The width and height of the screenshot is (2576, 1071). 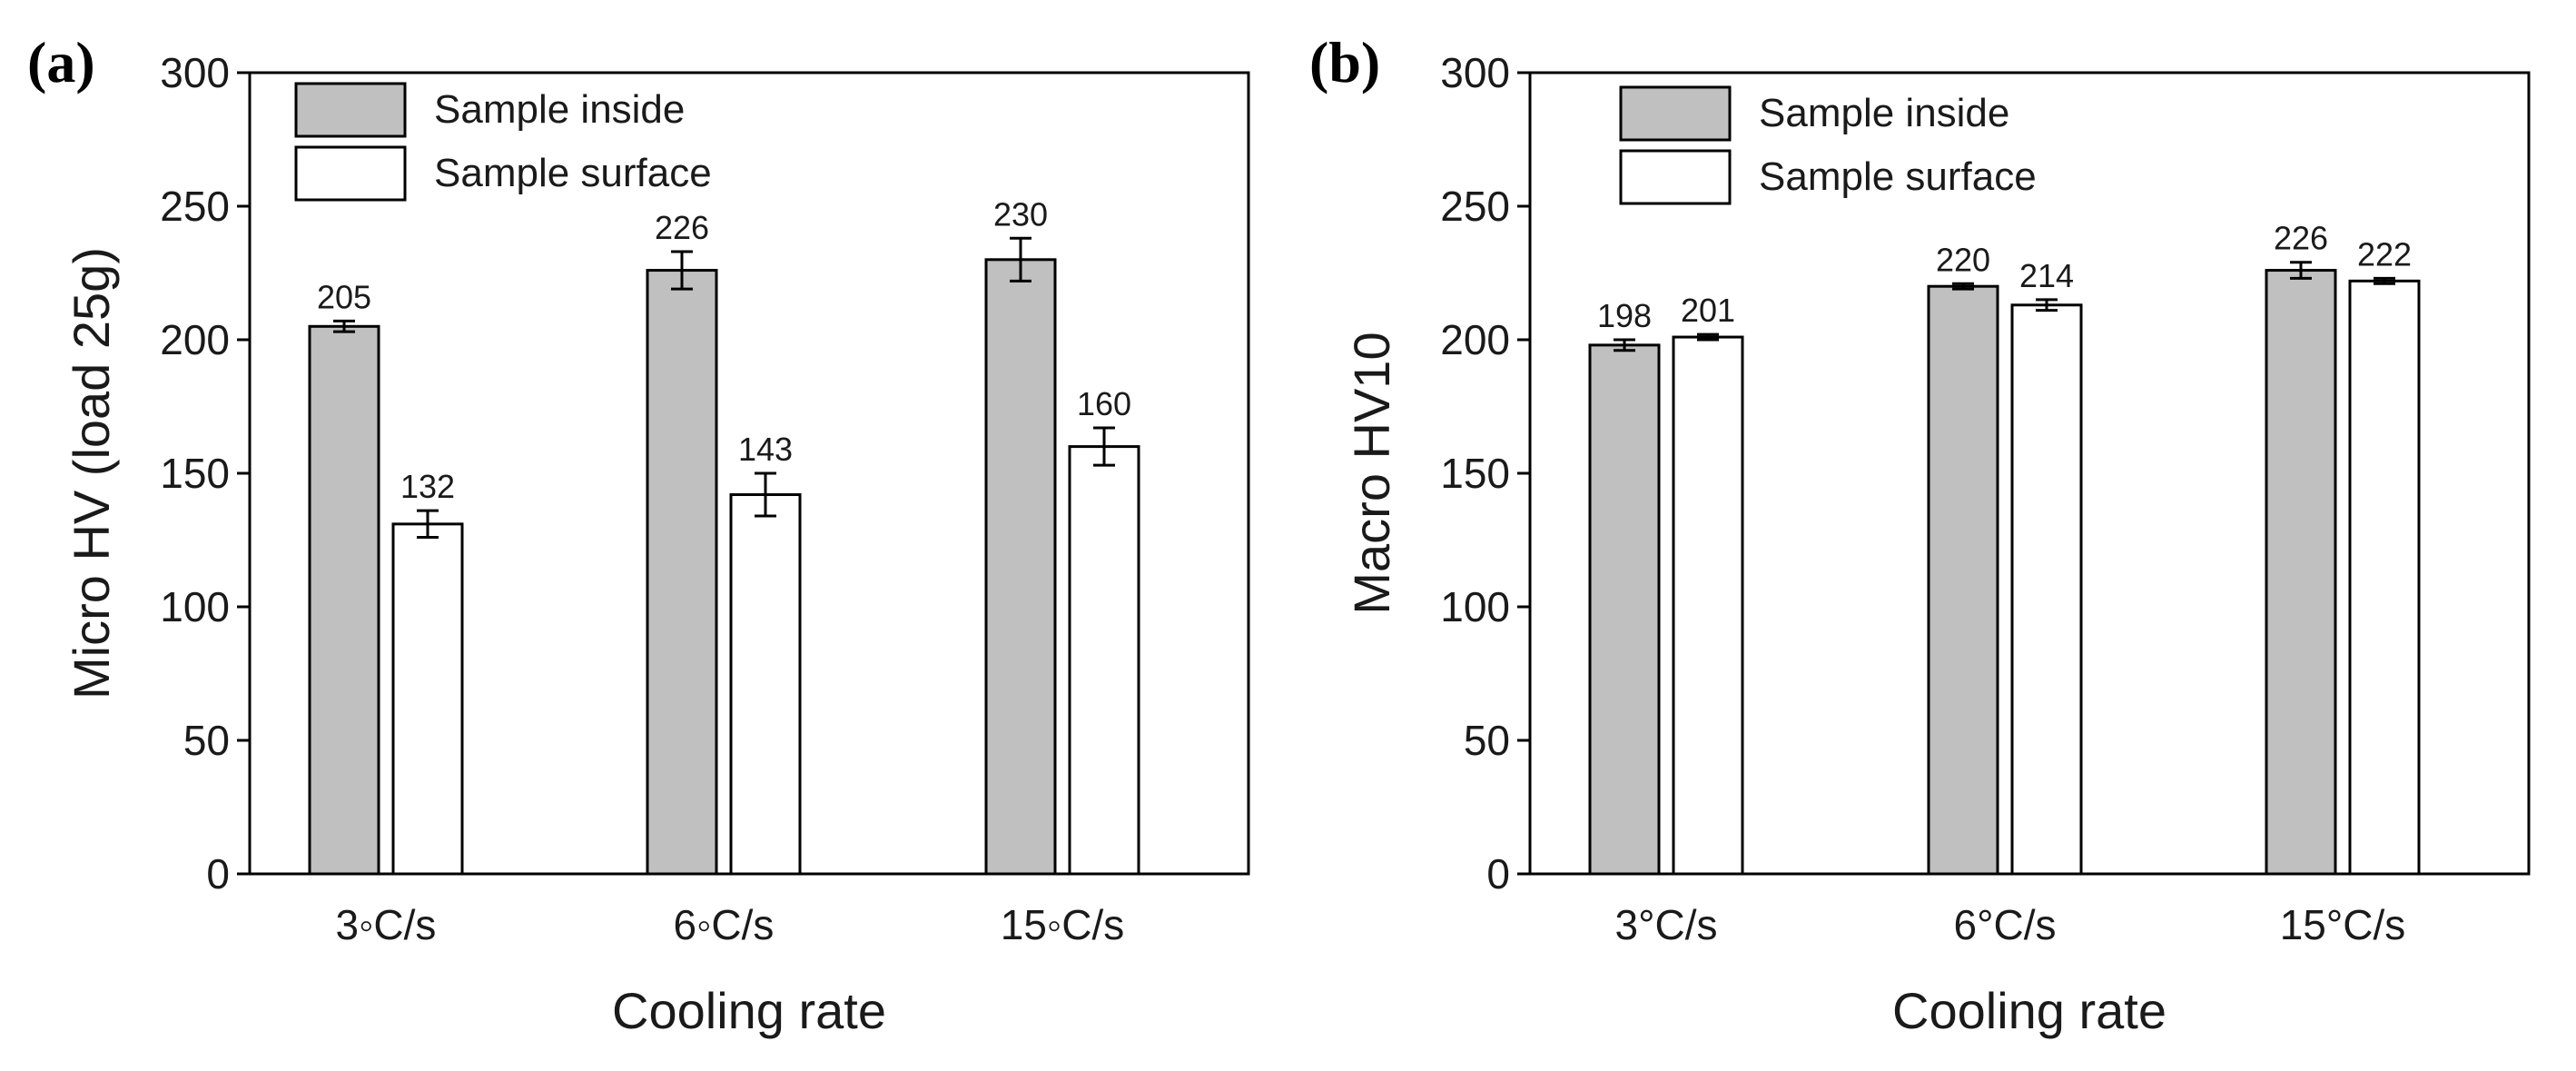 I want to click on panel-b-data-label: 198, so click(x=1624, y=315).